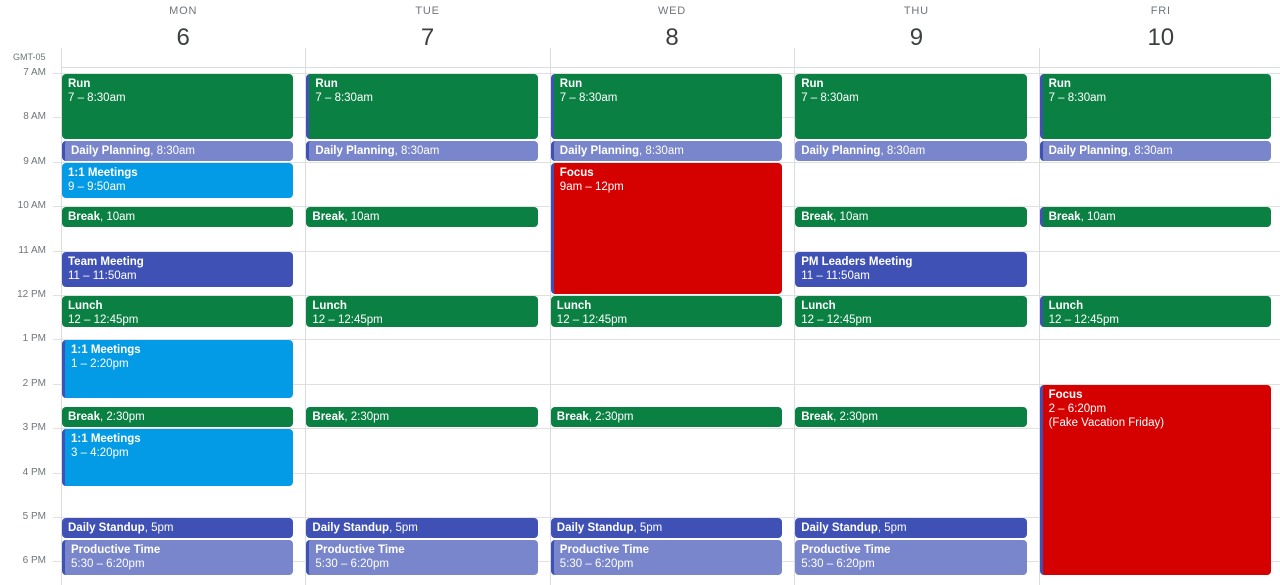 This screenshot has width=1280, height=585. I want to click on event-time: 1 – 2:20pm, so click(100, 364).